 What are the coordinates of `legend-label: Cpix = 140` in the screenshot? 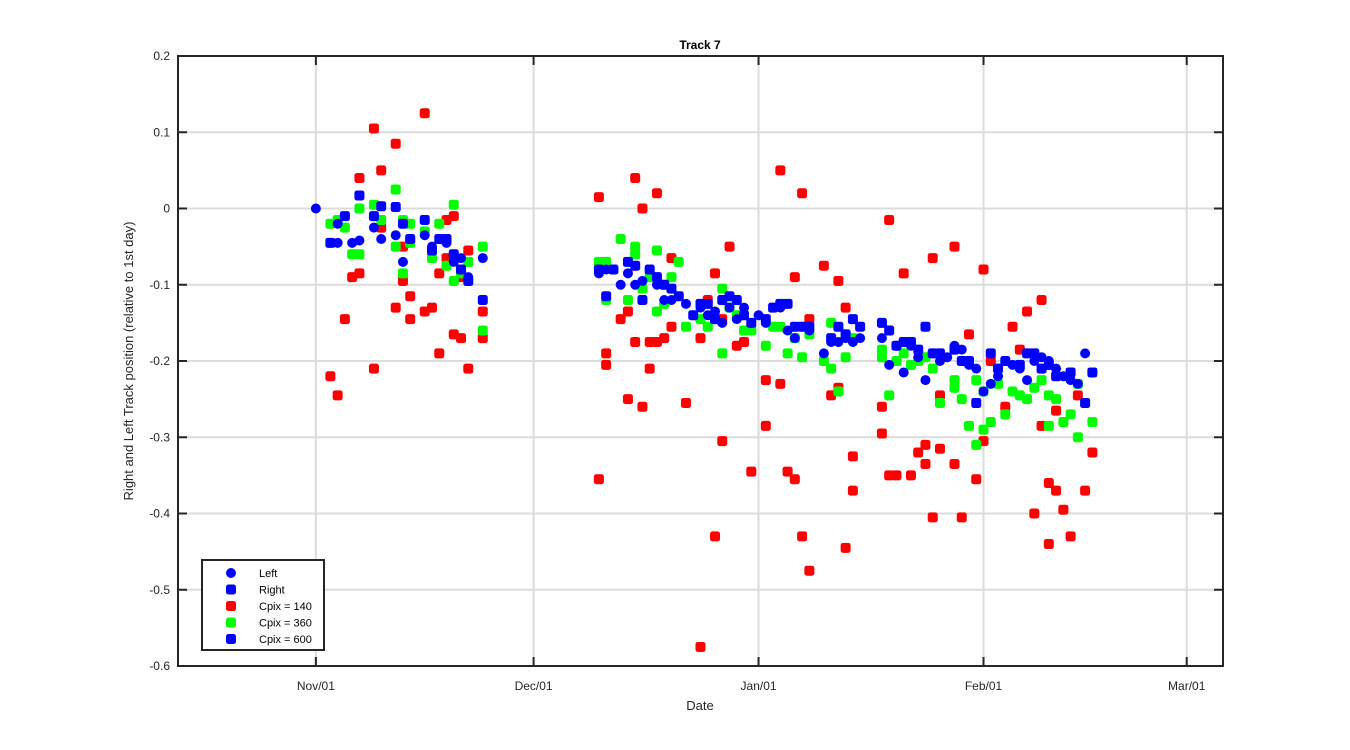 It's located at (285, 607).